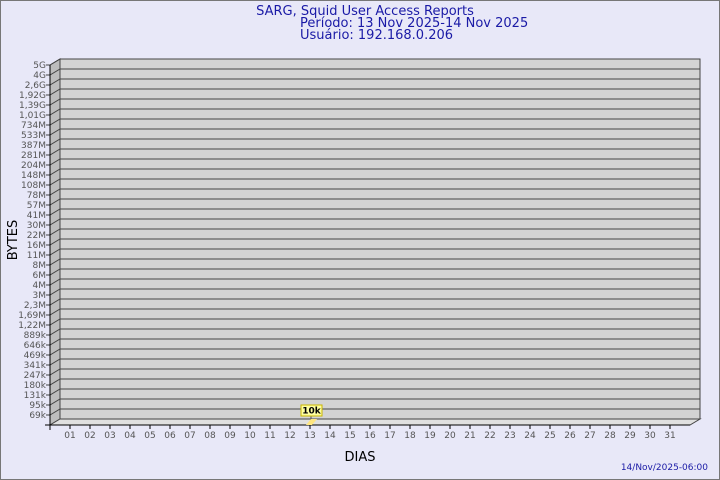 The width and height of the screenshot is (720, 480). I want to click on y-tick-label: 281M, so click(33, 156).